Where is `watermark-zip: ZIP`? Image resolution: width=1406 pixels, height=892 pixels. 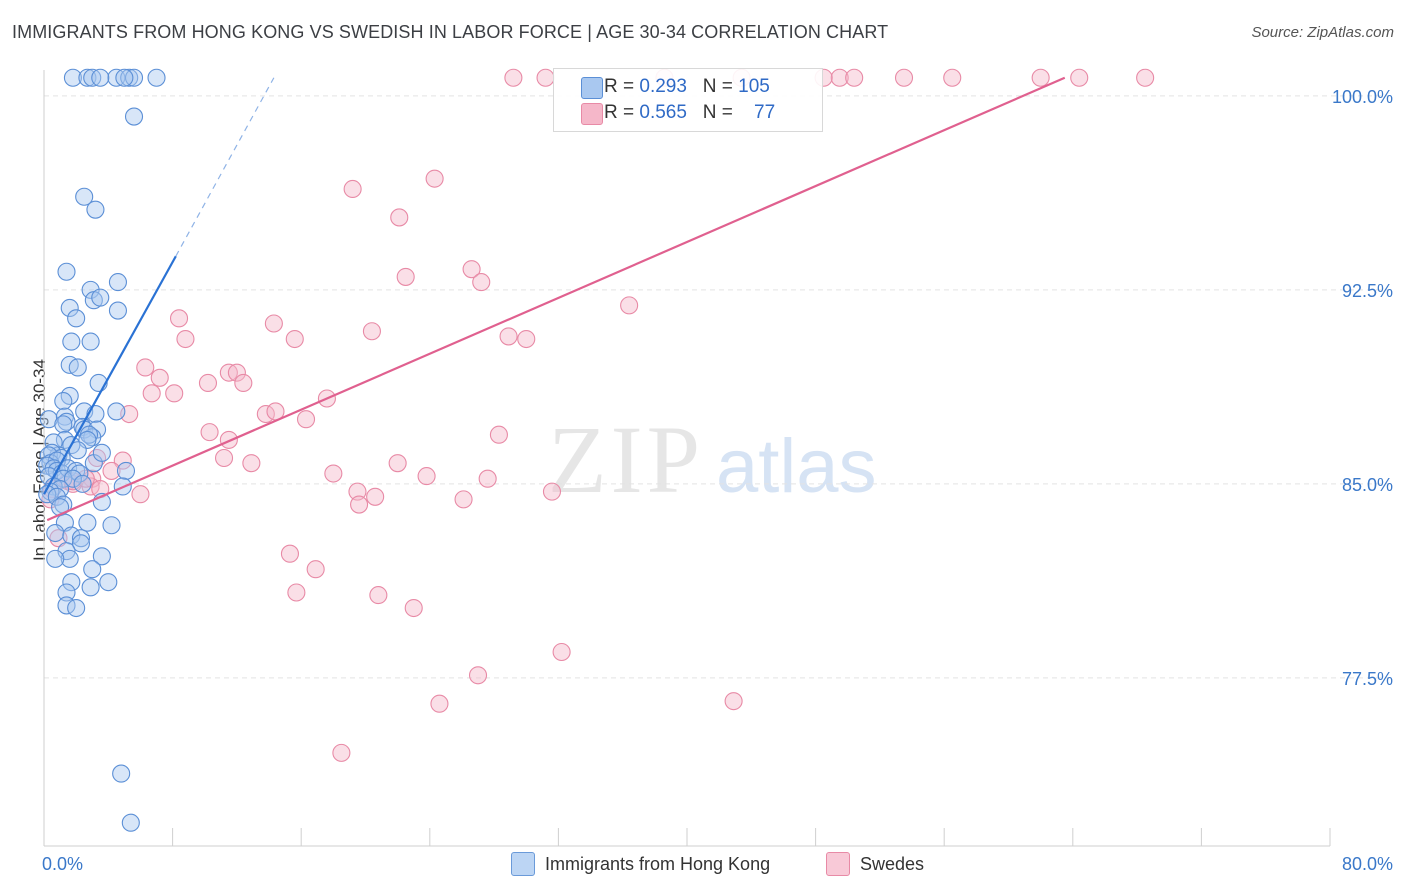 watermark-zip: ZIP is located at coordinates (626, 459).